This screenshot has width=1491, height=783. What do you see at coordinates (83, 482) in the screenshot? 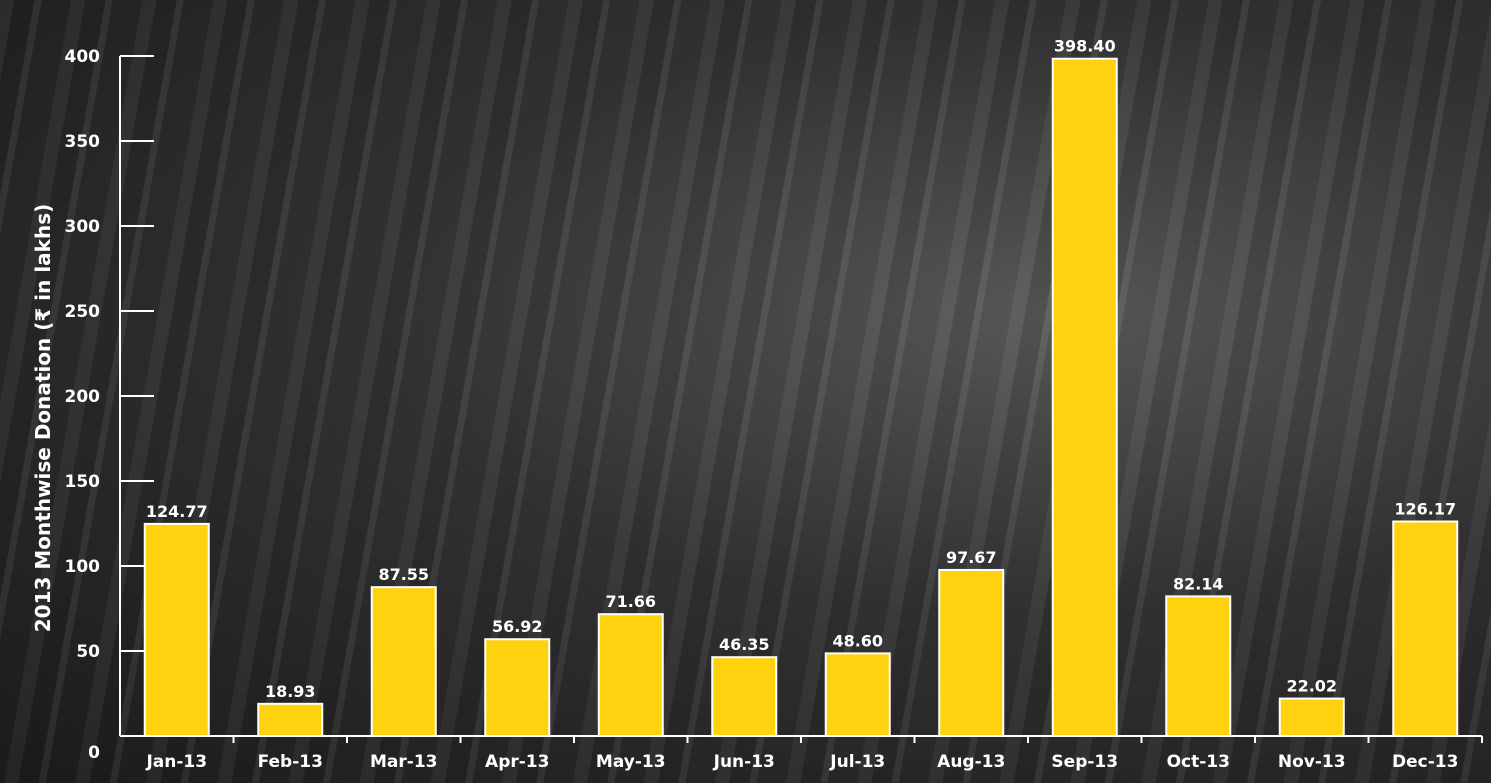
I see `y-tick-label: 150` at bounding box center [83, 482].